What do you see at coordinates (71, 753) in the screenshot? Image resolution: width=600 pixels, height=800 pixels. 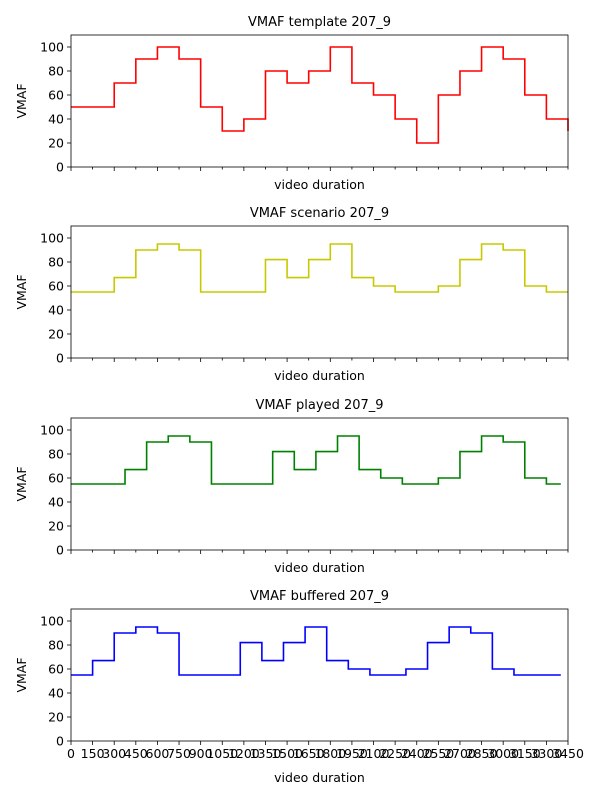 I see `x-tick-label: 0` at bounding box center [71, 753].